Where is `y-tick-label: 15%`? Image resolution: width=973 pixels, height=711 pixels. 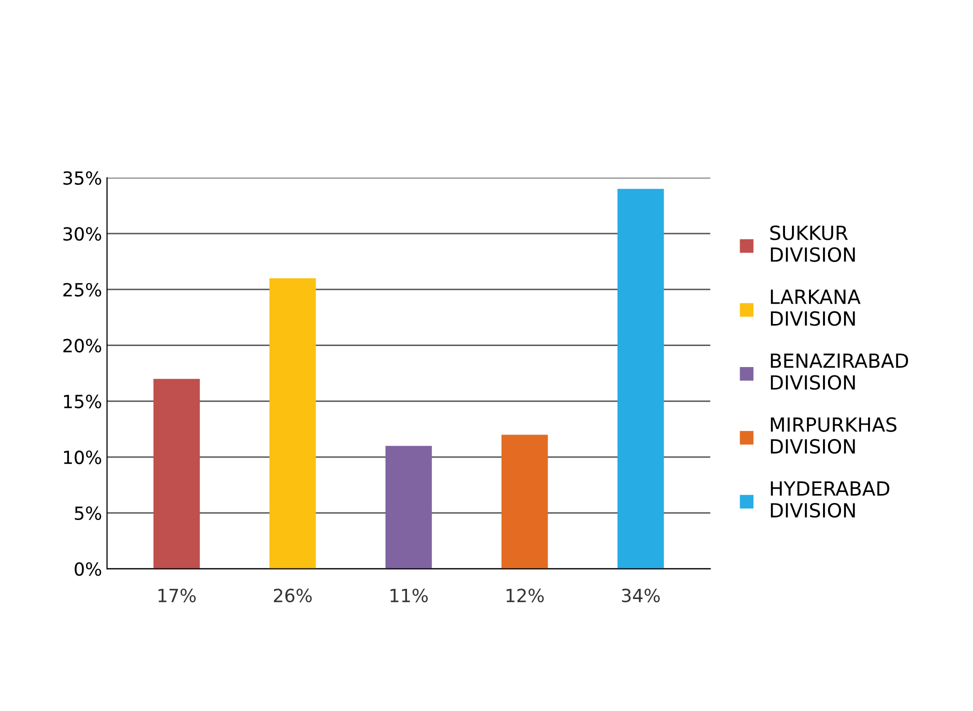
y-tick-label: 15% is located at coordinates (83, 401).